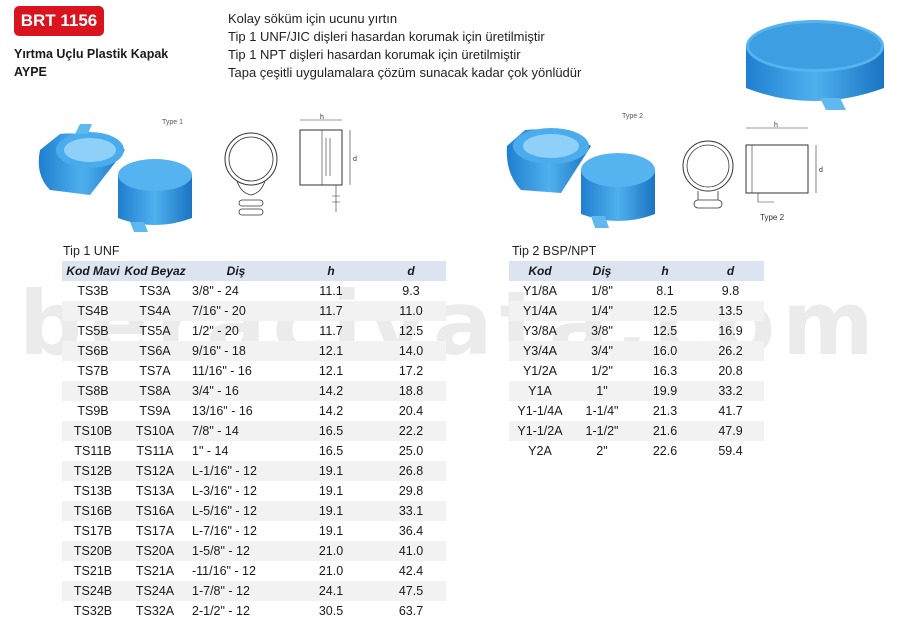 The height and width of the screenshot is (641, 900). I want to click on table-cell: TS32B, so click(93, 611).